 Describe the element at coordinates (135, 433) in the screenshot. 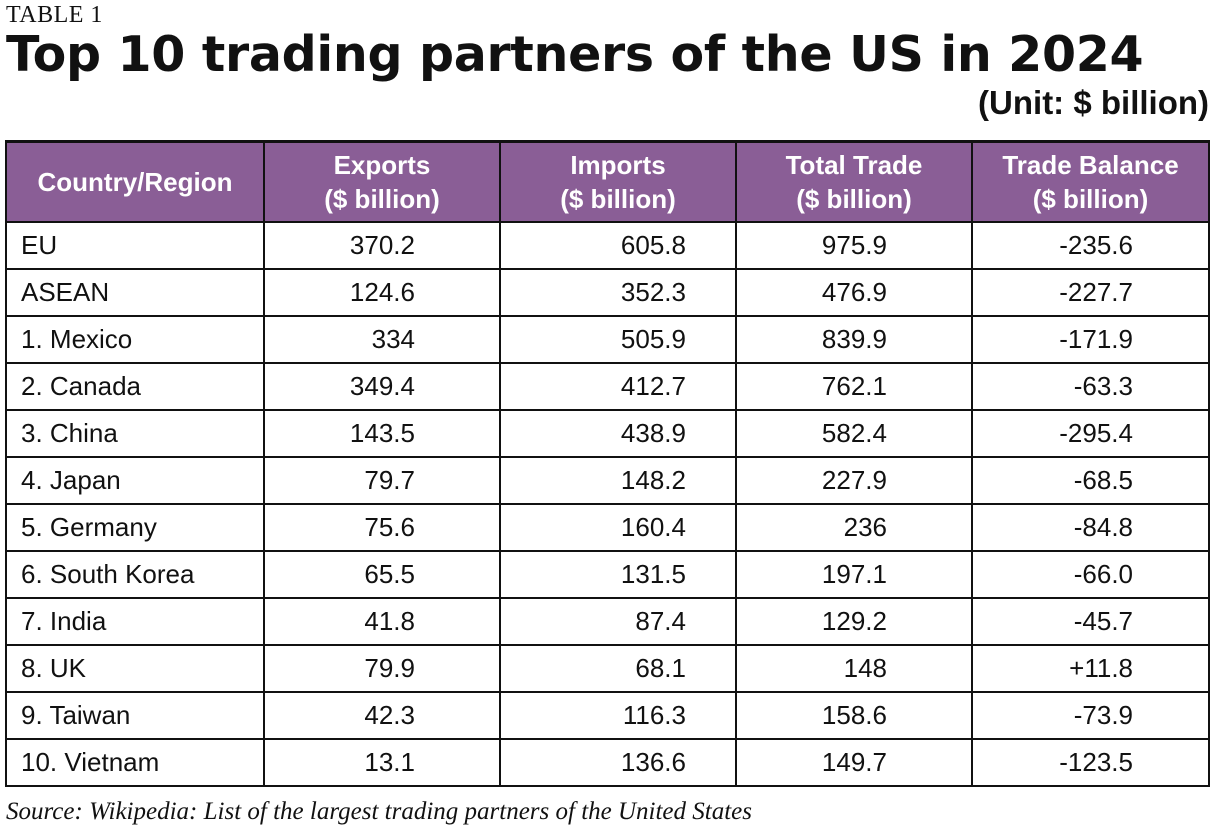

I see `country-cell: 3. China` at that location.